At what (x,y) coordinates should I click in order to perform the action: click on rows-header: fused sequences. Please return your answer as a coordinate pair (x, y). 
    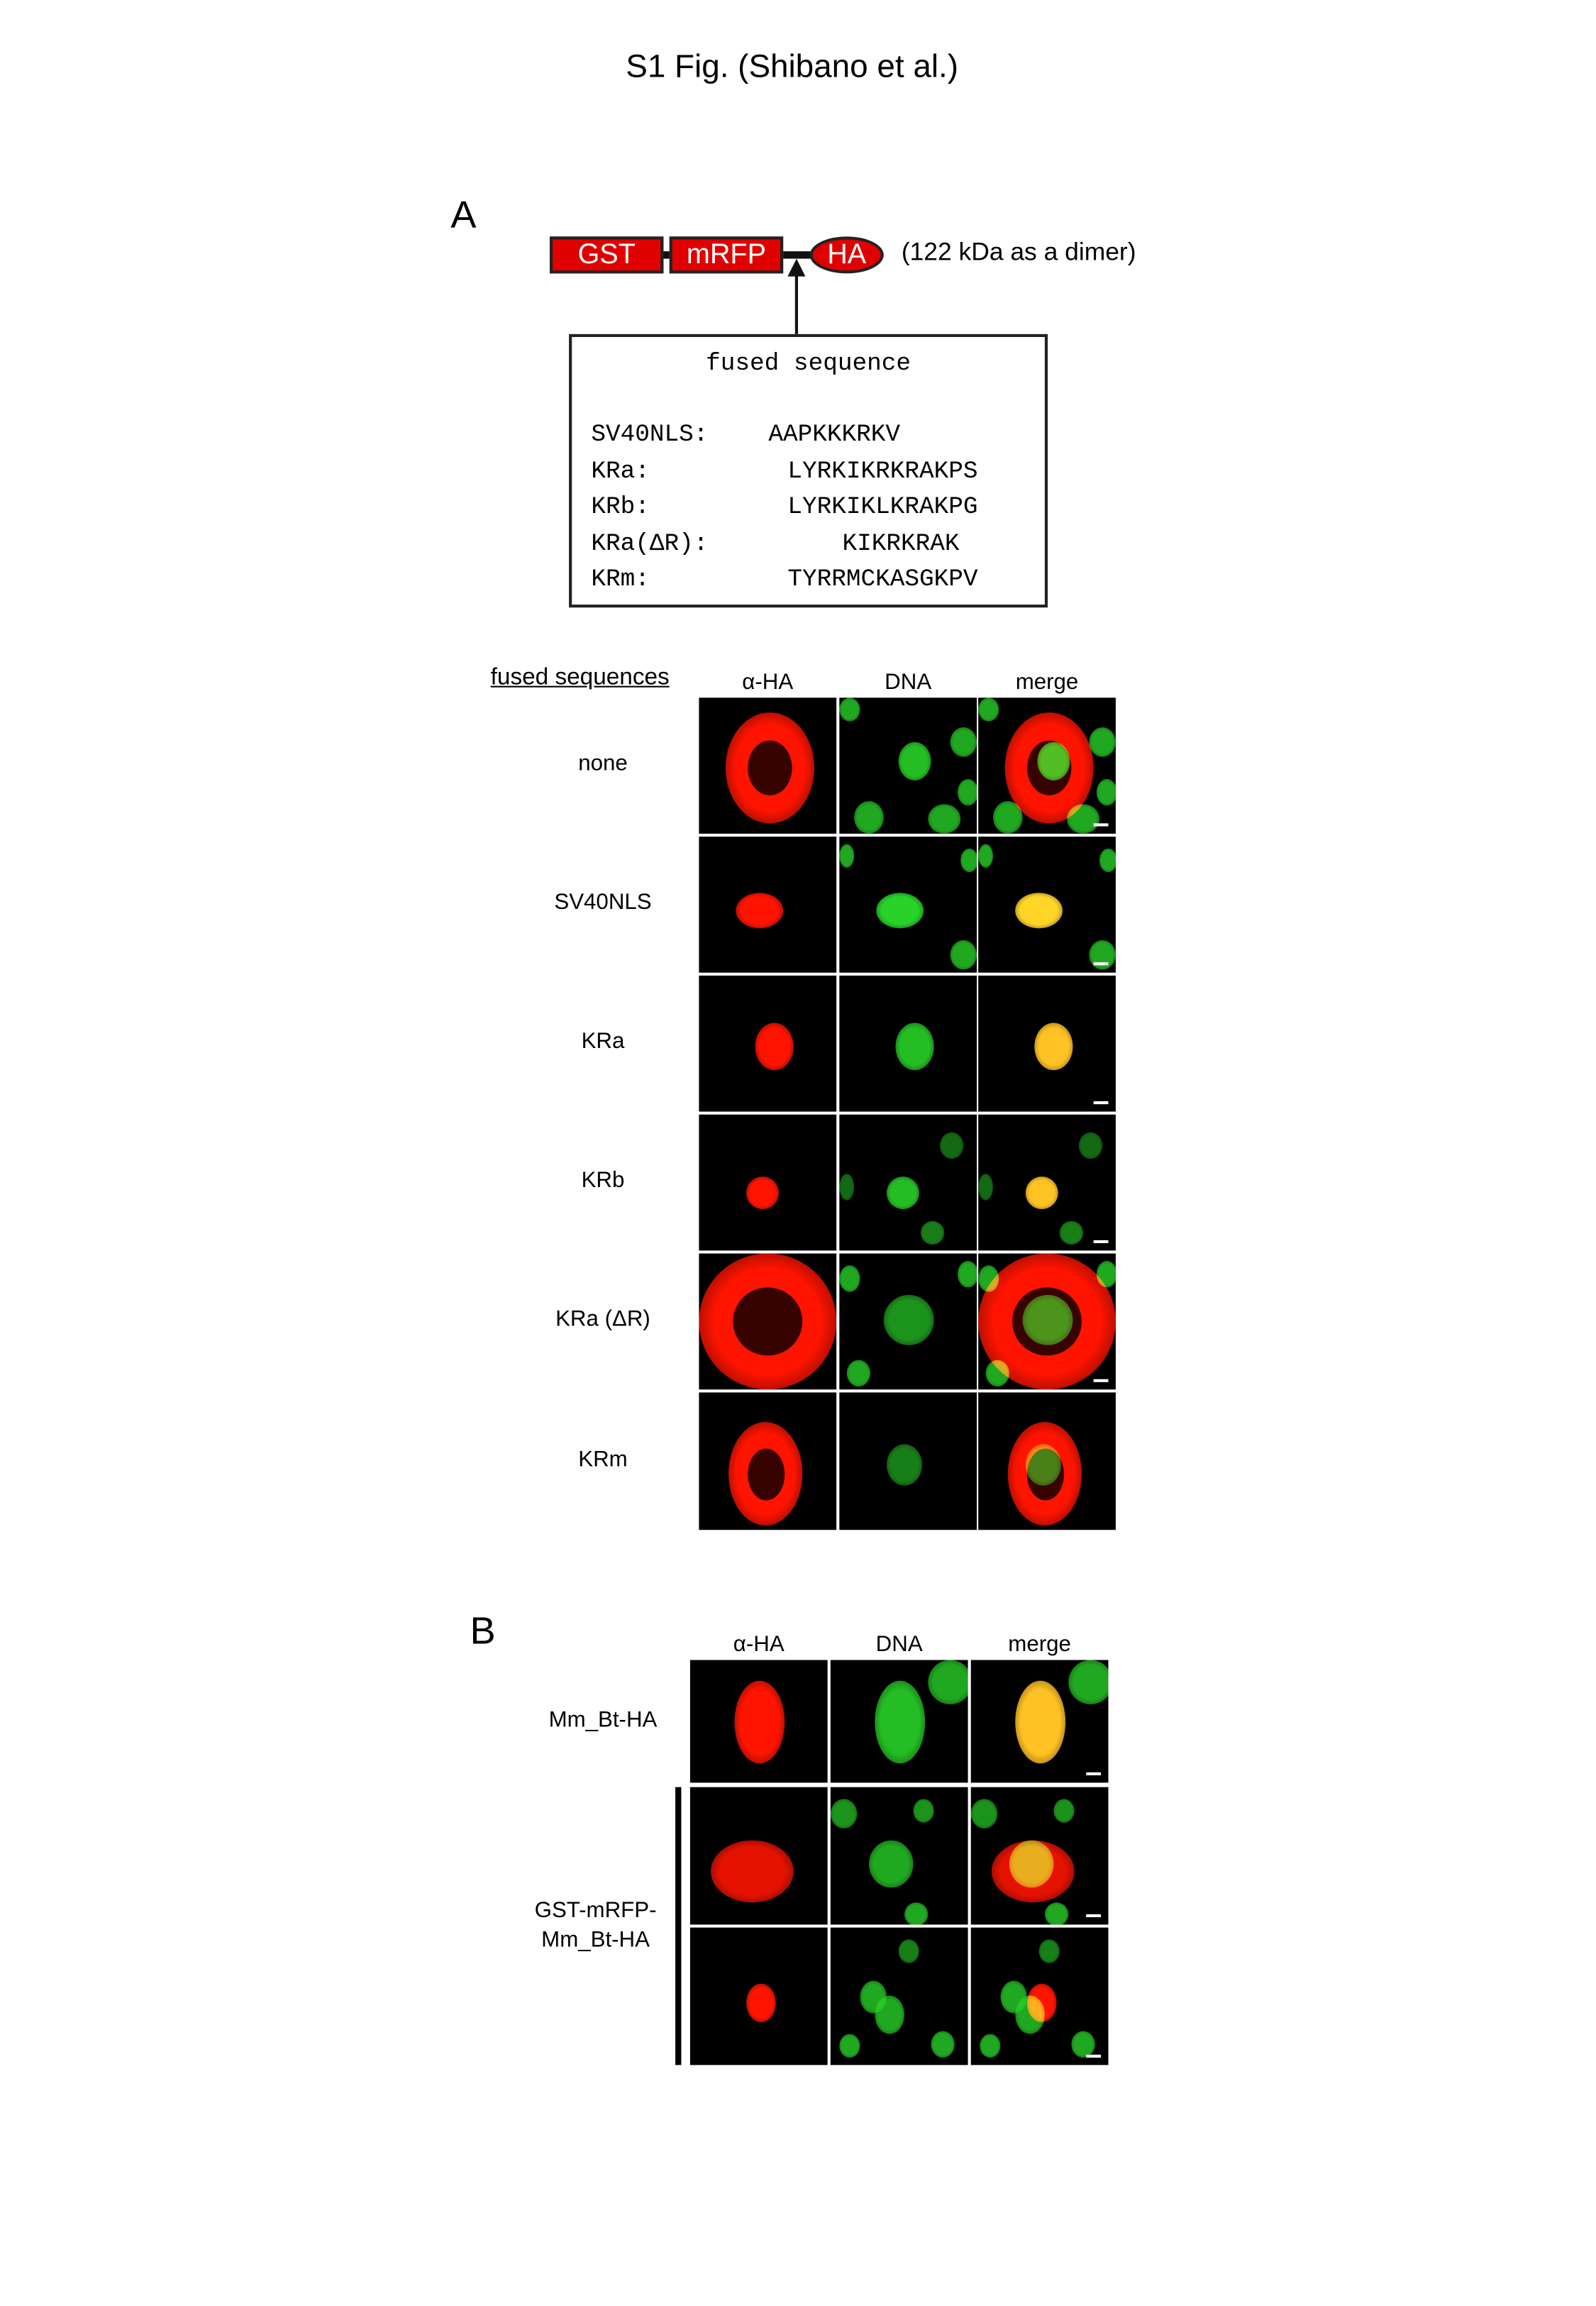
    Looking at the image, I should click on (580, 677).